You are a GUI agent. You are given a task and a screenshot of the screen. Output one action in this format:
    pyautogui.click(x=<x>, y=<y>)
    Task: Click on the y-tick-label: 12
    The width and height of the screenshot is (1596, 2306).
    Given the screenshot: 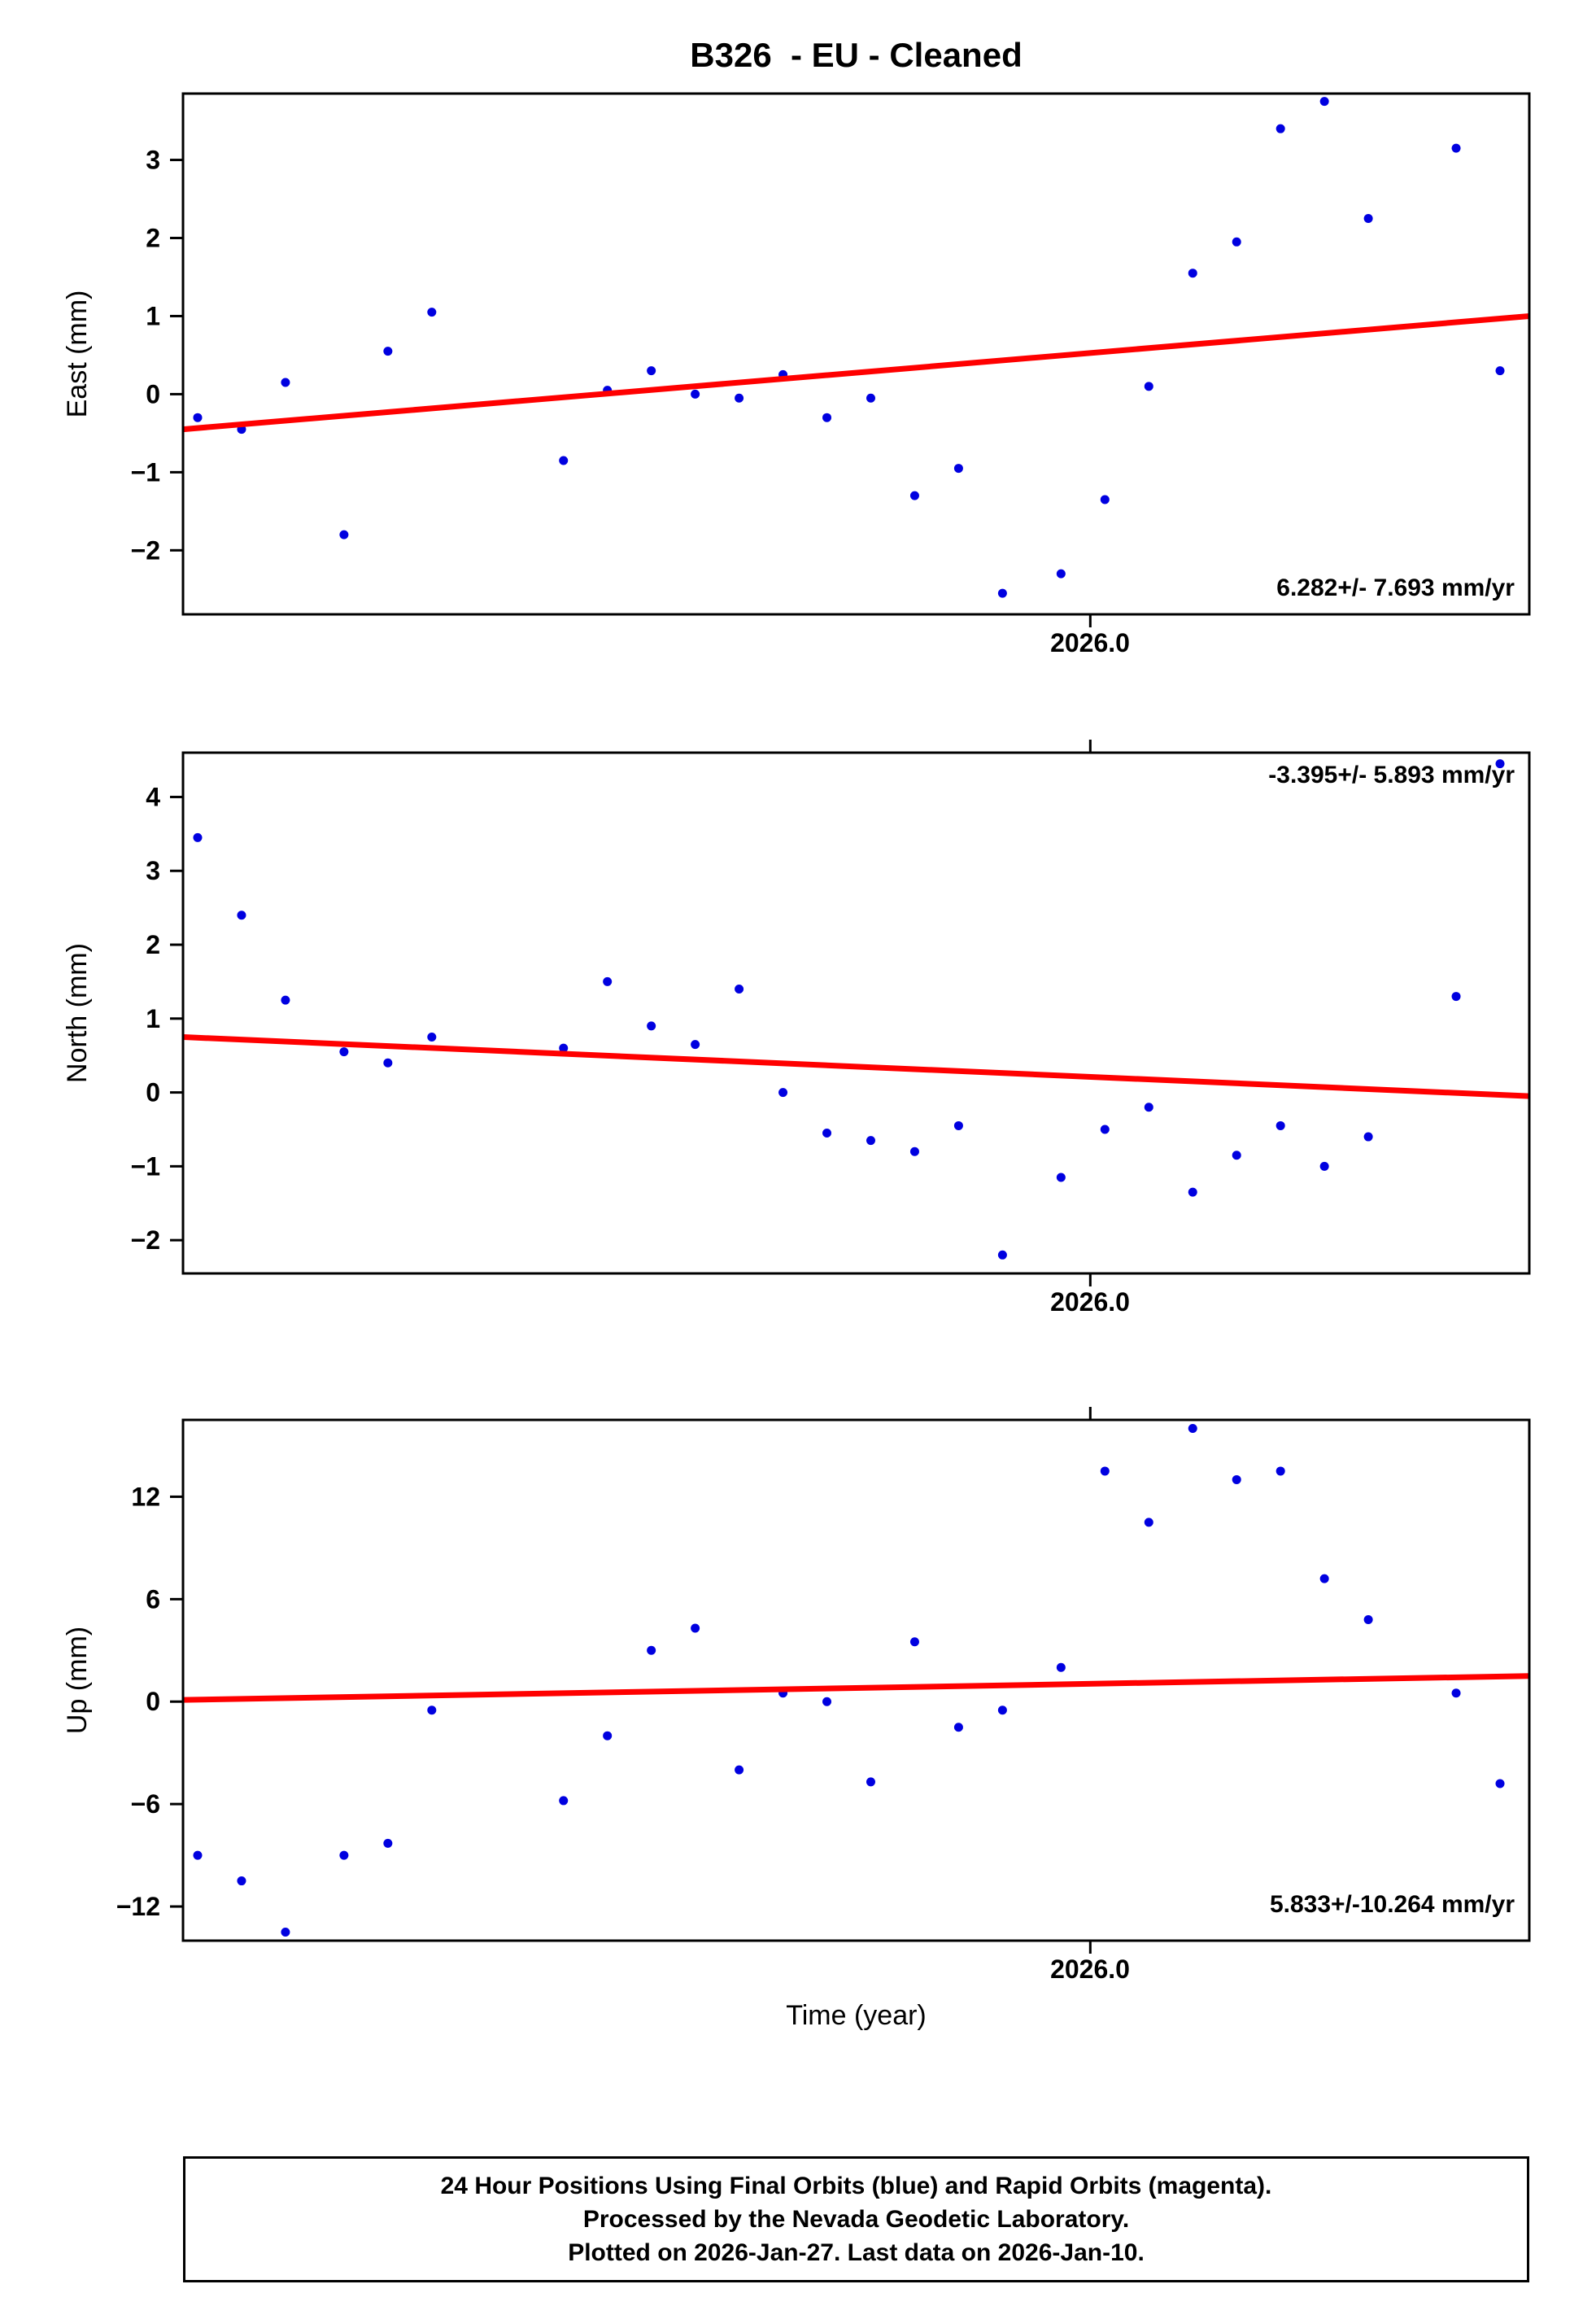 What is the action you would take?
    pyautogui.click(x=145, y=1496)
    